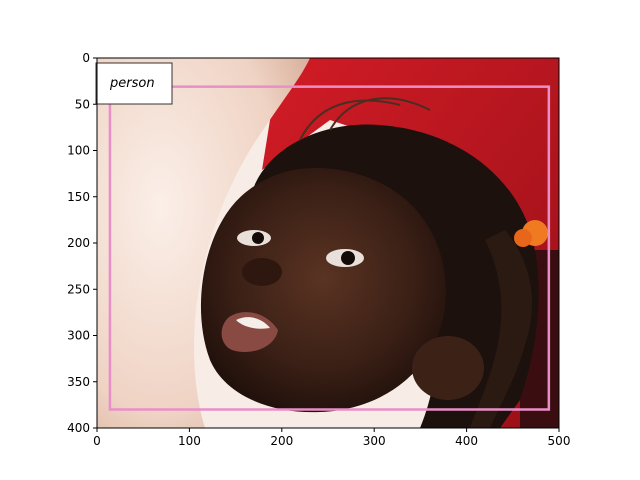 The image size is (640, 480). I want to click on mouth, so click(249, 332).